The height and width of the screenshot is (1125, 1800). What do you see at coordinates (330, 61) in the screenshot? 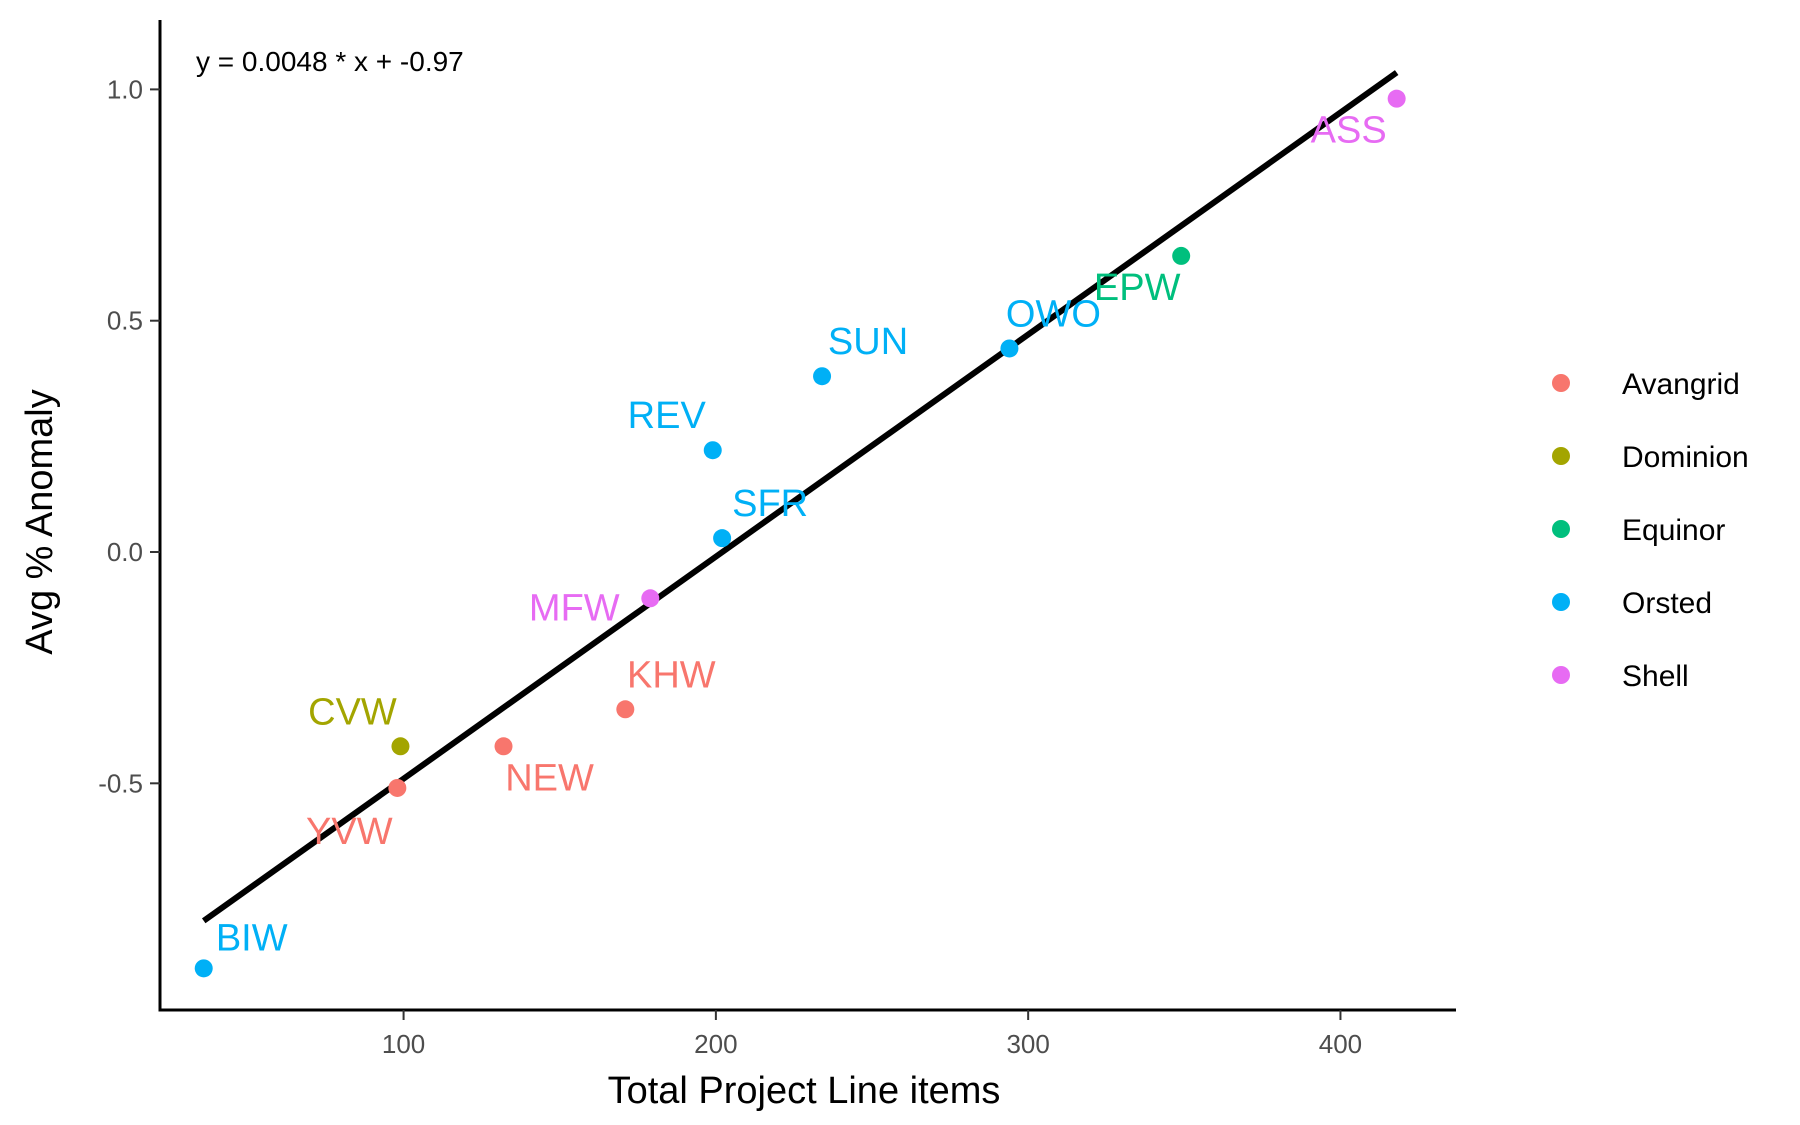
I see `regression-equation: y = 0.0048 * x + -0.97` at bounding box center [330, 61].